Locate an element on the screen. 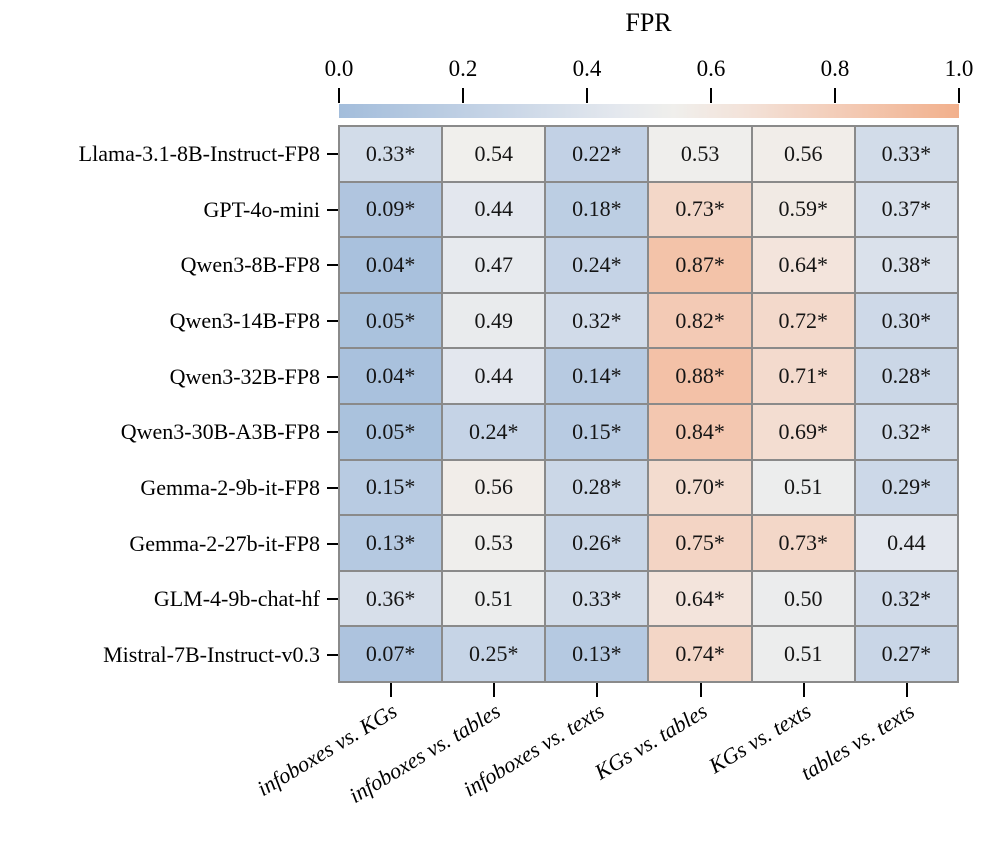 The height and width of the screenshot is (849, 996). heatmap-cell: 0.72* is located at coordinates (803, 320).